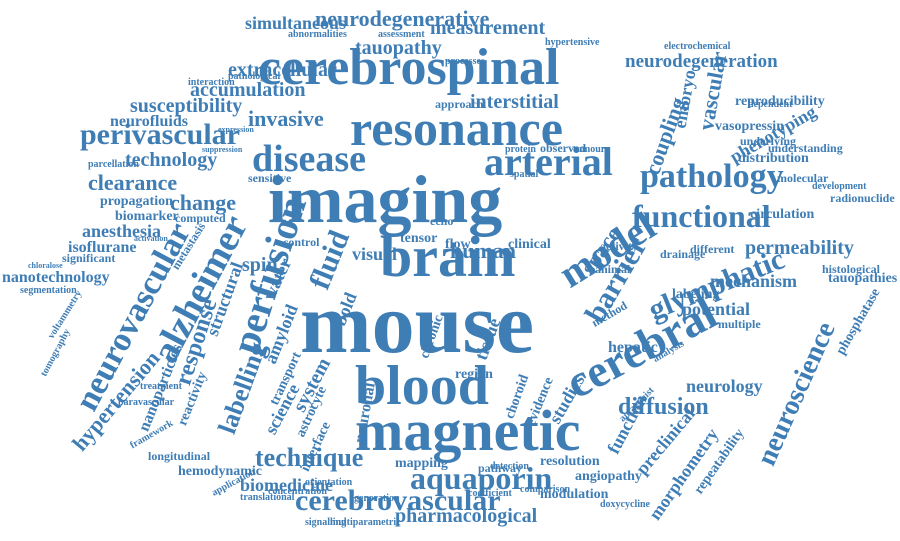 This screenshot has width=900, height=541. Describe the element at coordinates (365, 522) in the screenshot. I see `cloud-word-multiparametric: multiparametric` at that location.